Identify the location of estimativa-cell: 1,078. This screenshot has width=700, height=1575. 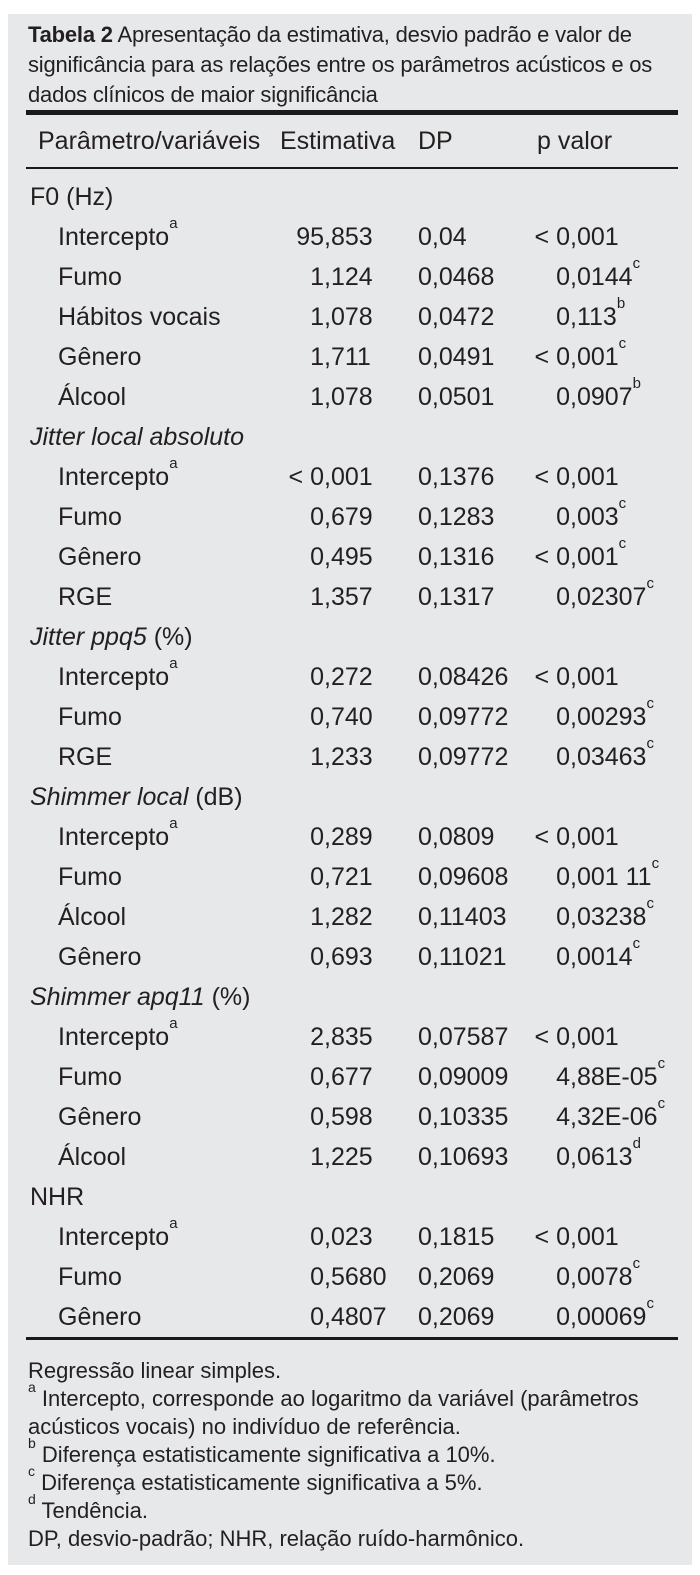
(349, 397).